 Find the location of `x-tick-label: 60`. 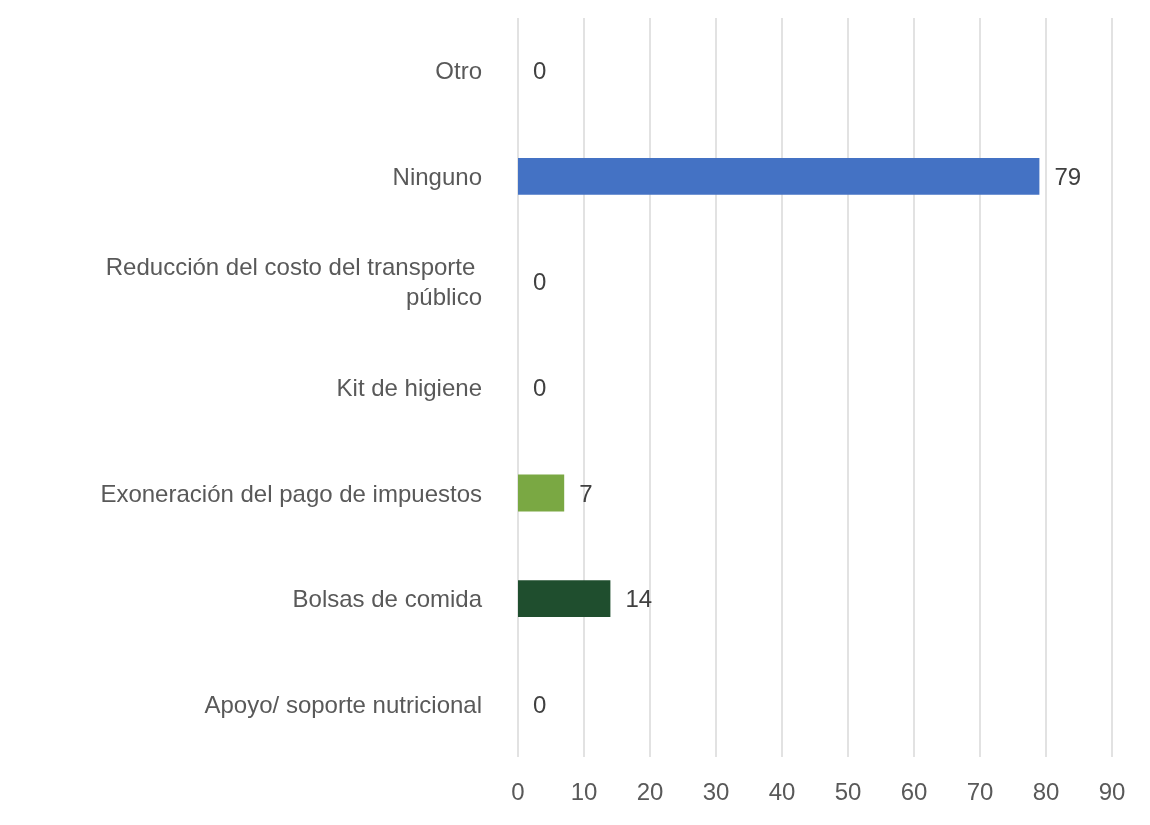

x-tick-label: 60 is located at coordinates (914, 791).